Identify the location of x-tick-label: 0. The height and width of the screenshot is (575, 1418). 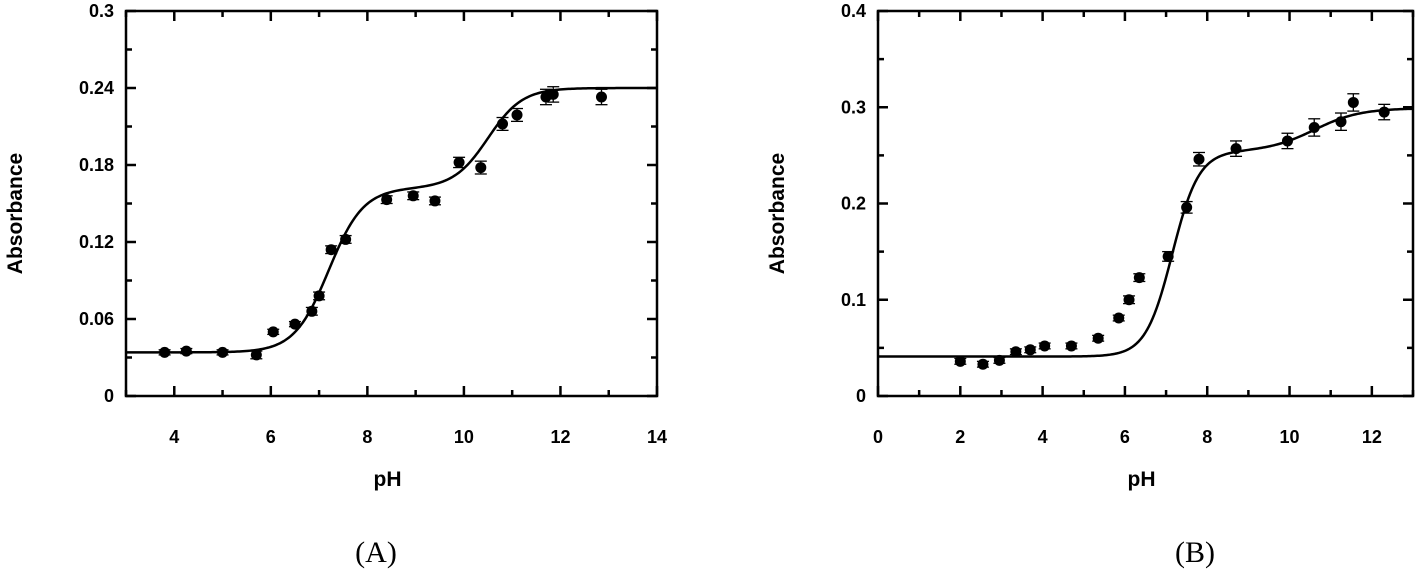
(878, 437).